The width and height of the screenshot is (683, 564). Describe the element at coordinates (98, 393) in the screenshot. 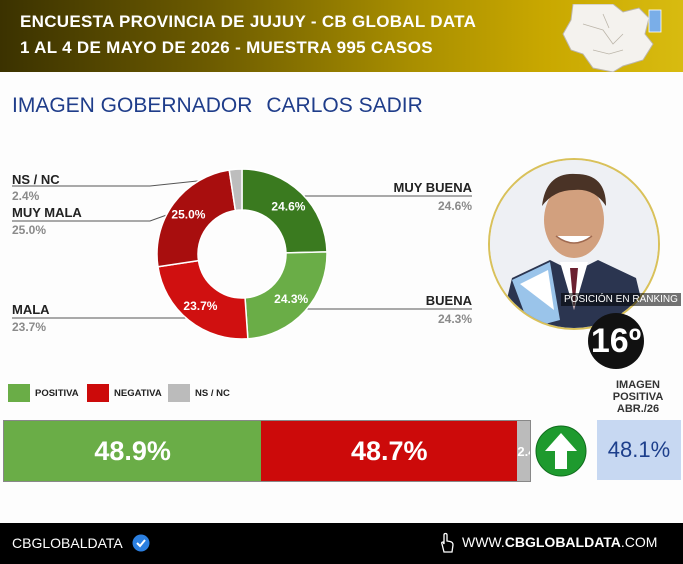

I see `legend-swatch-negativa` at that location.